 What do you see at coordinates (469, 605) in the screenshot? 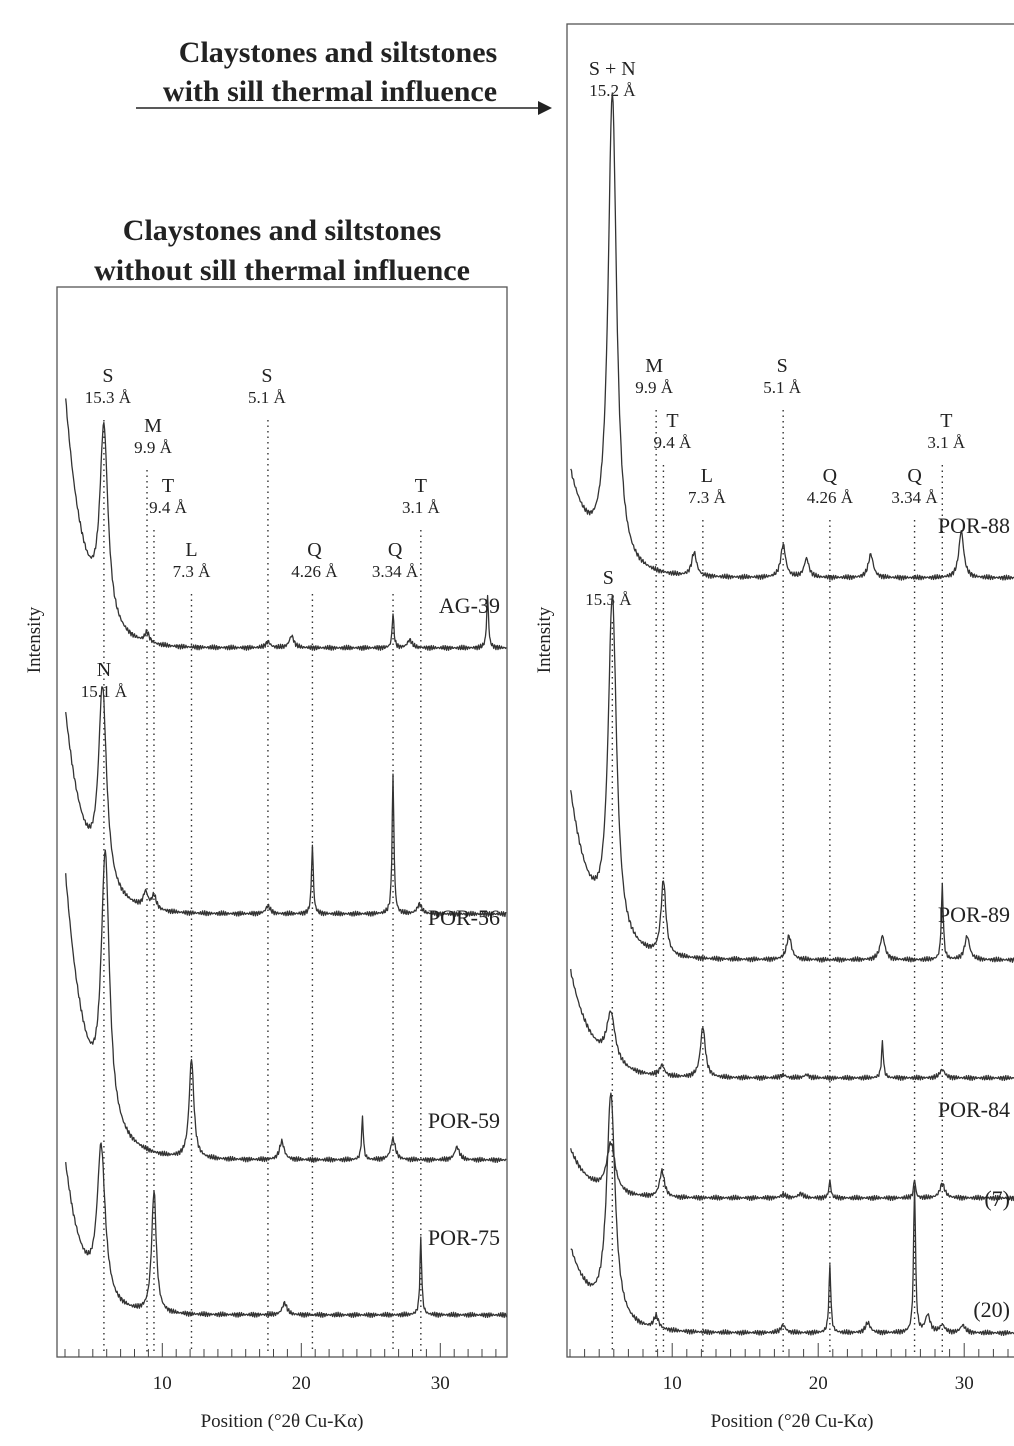
I see `series-label: AG-39` at bounding box center [469, 605].